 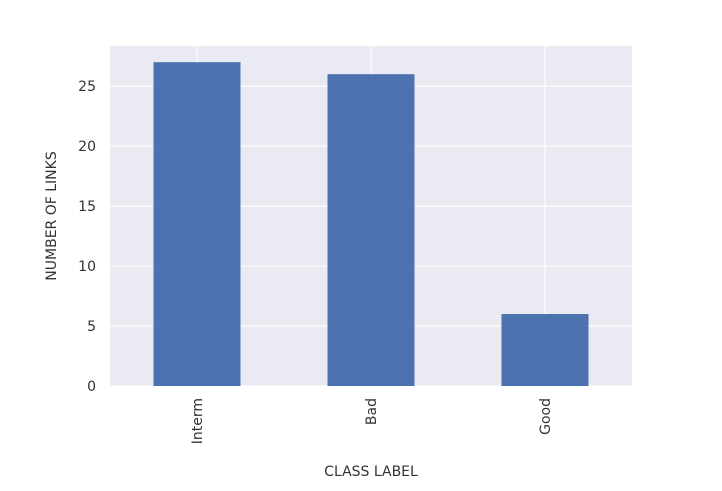 I want to click on y-tick-labels: 0 5 10 15 20 25, so click(x=87, y=237).